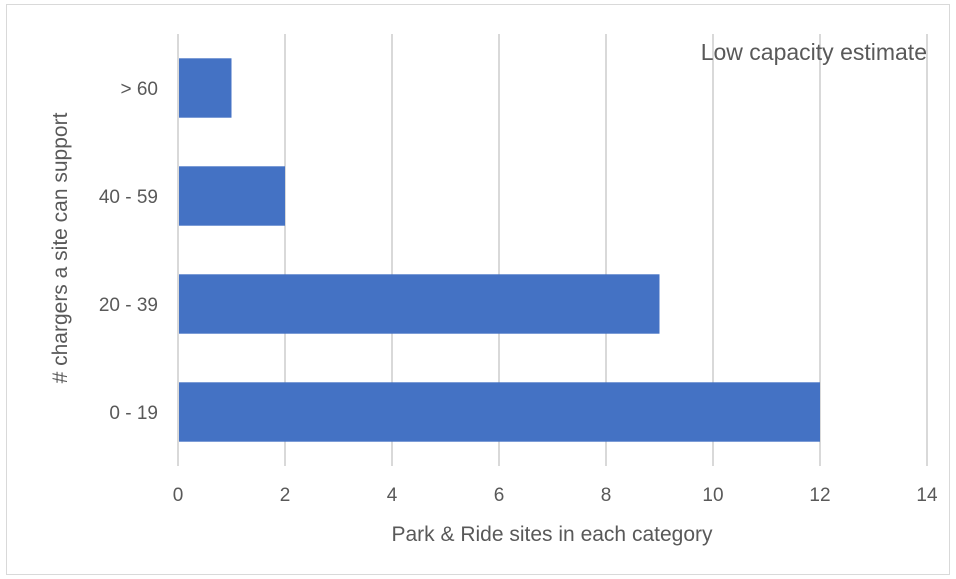 The image size is (956, 579). I want to click on x-tick-label: 6, so click(499, 495).